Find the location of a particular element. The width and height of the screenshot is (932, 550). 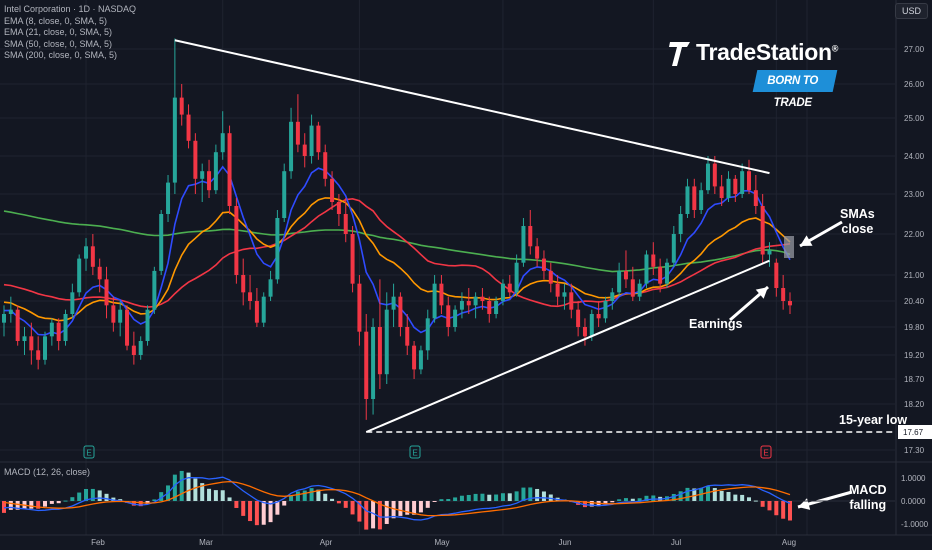

price-tick-label: 22.00 is located at coordinates (914, 234).